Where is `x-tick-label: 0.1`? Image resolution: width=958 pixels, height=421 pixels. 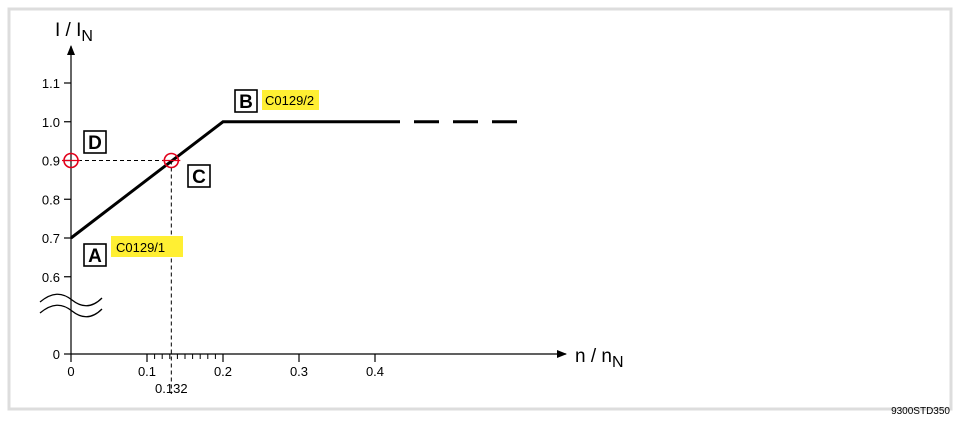 x-tick-label: 0.1 is located at coordinates (147, 371).